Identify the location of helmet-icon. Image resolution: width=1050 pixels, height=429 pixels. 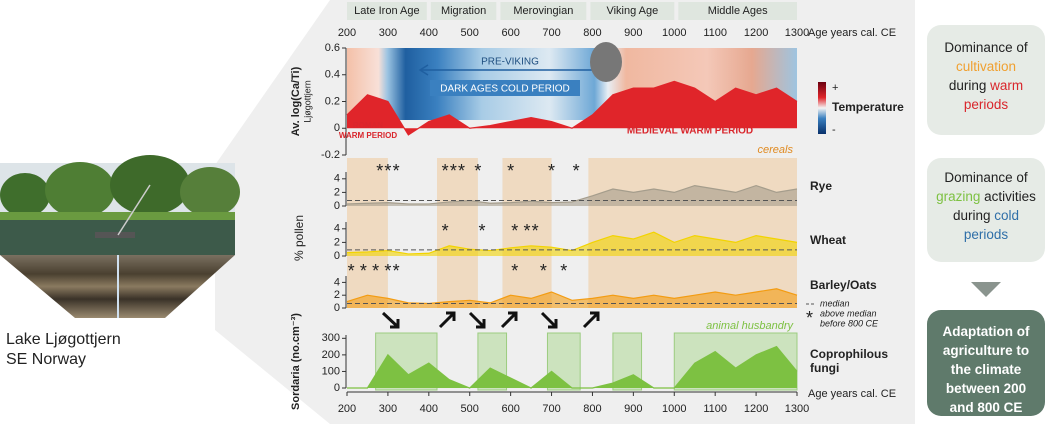
(606, 62).